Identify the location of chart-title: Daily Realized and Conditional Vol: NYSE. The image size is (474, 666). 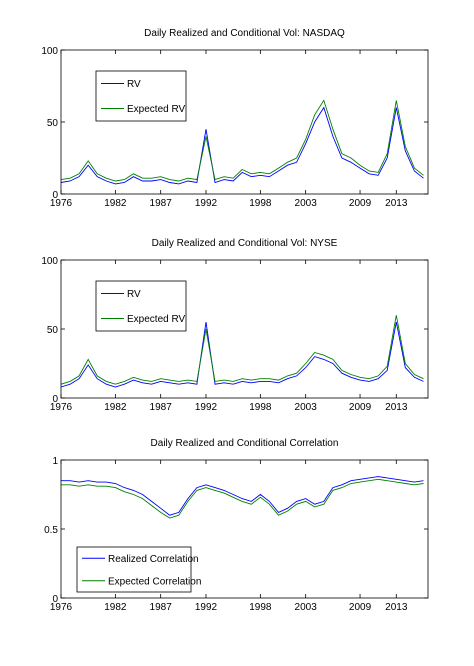
(245, 243).